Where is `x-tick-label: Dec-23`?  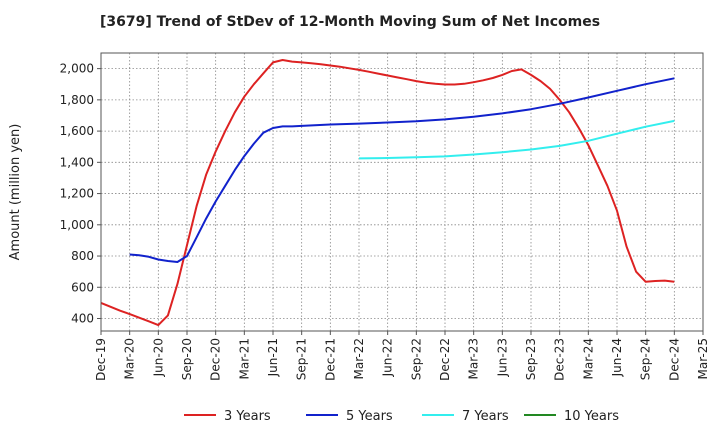
x-tick-label: Dec-23 is located at coordinates (560, 359).